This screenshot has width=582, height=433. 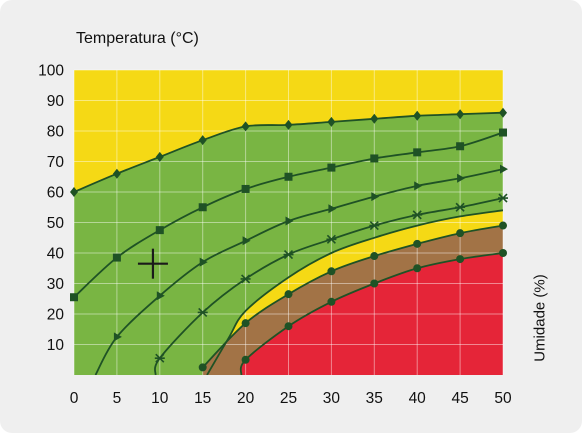 I want to click on x-tick-label: 50, so click(x=503, y=398).